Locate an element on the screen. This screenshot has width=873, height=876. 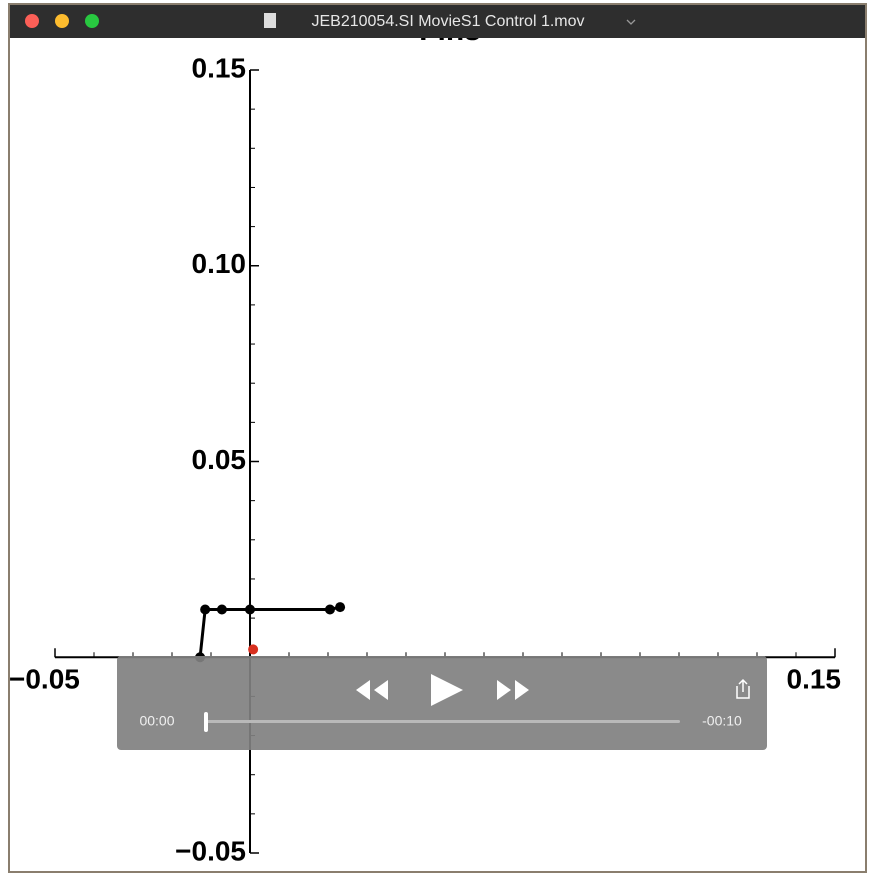
player-controls: 00:00 -00:10 is located at coordinates (442, 703).